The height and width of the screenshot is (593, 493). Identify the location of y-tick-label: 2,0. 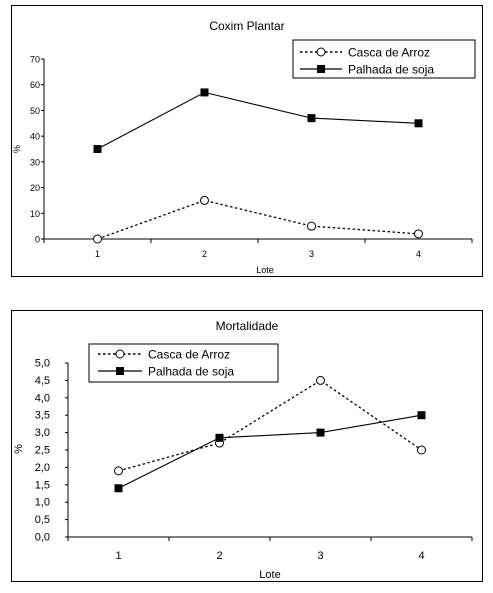
(42, 468).